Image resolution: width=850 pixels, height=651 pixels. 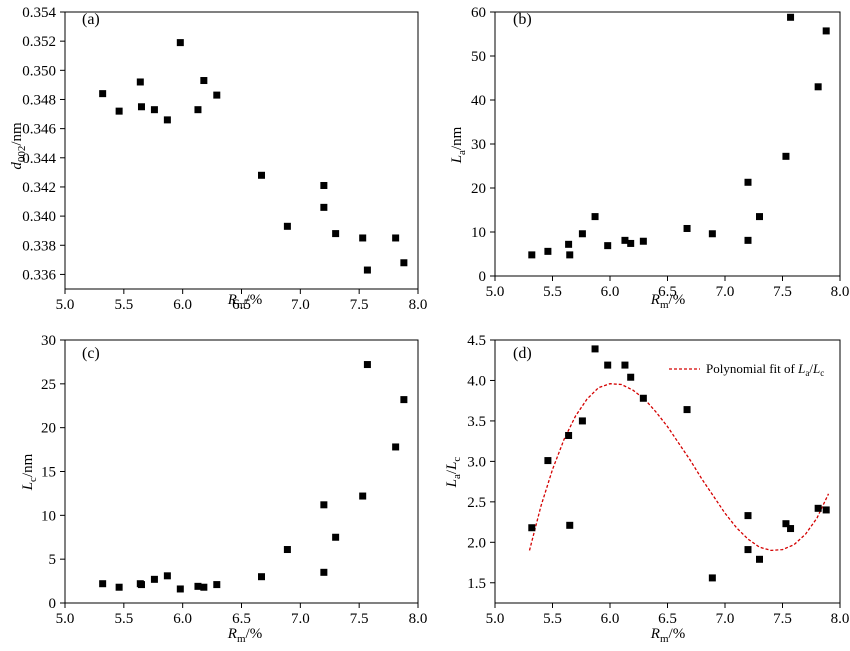 I want to click on panel-b-y-tick-label: 0, so click(x=483, y=277).